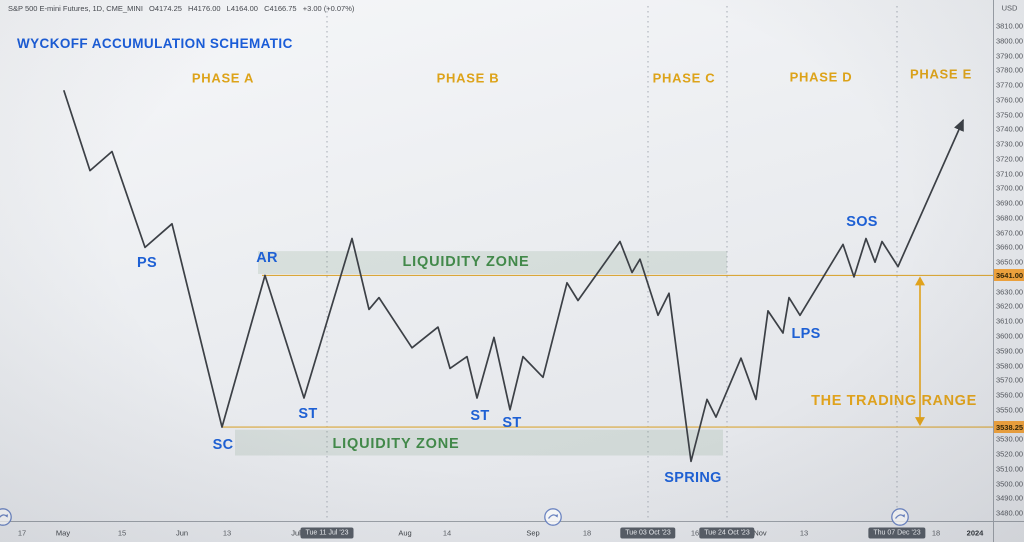 The image size is (1024, 542). I want to click on time-tick: Nov, so click(760, 532).